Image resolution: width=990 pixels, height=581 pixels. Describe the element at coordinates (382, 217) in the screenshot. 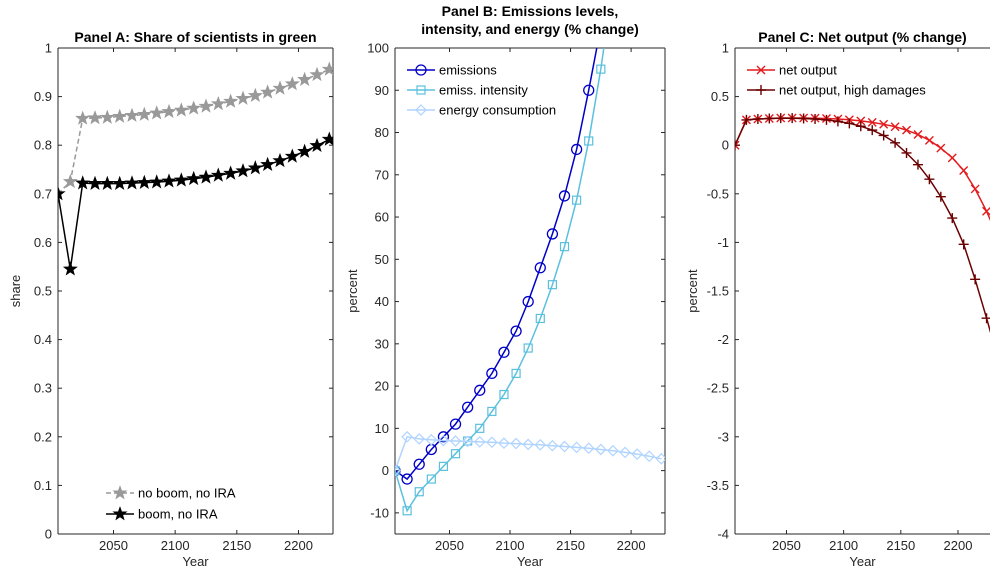

I see `y-tick-label: 60` at that location.